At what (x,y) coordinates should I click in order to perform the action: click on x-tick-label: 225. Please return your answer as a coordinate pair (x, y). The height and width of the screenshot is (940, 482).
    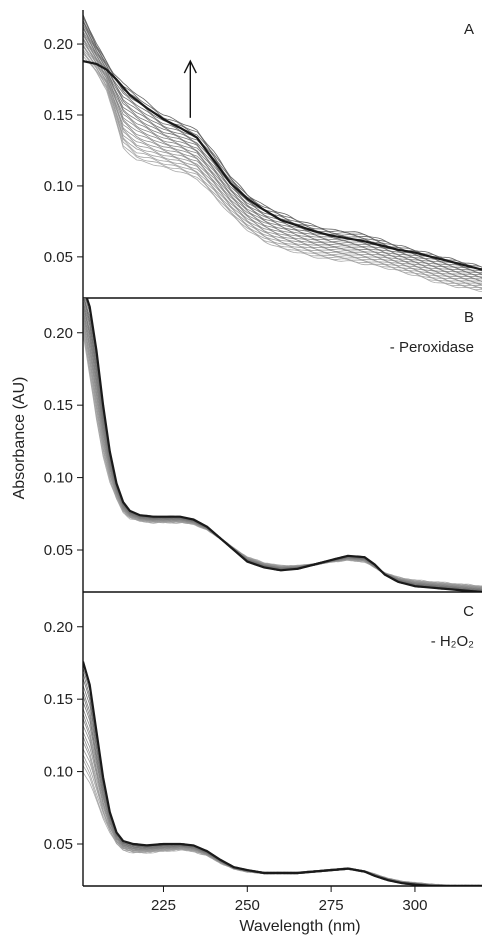
    Looking at the image, I should click on (163, 905).